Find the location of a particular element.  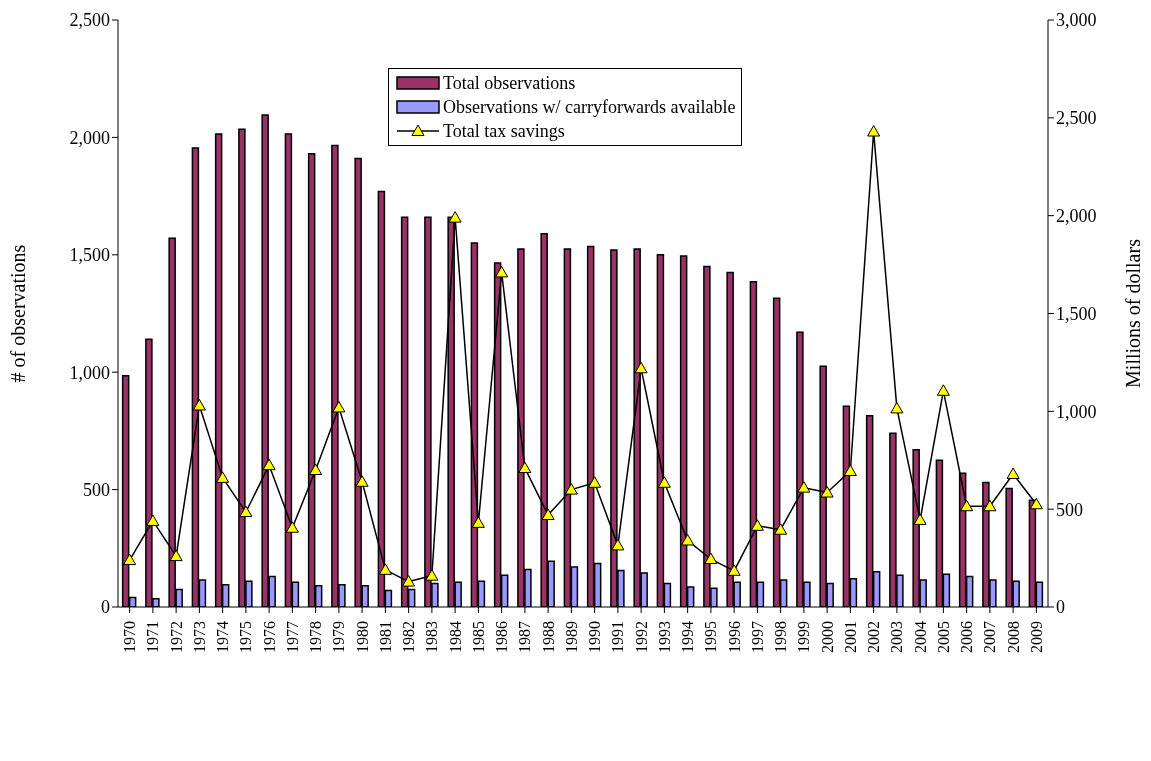

y-tick-label: 2,000 is located at coordinates (89, 137).